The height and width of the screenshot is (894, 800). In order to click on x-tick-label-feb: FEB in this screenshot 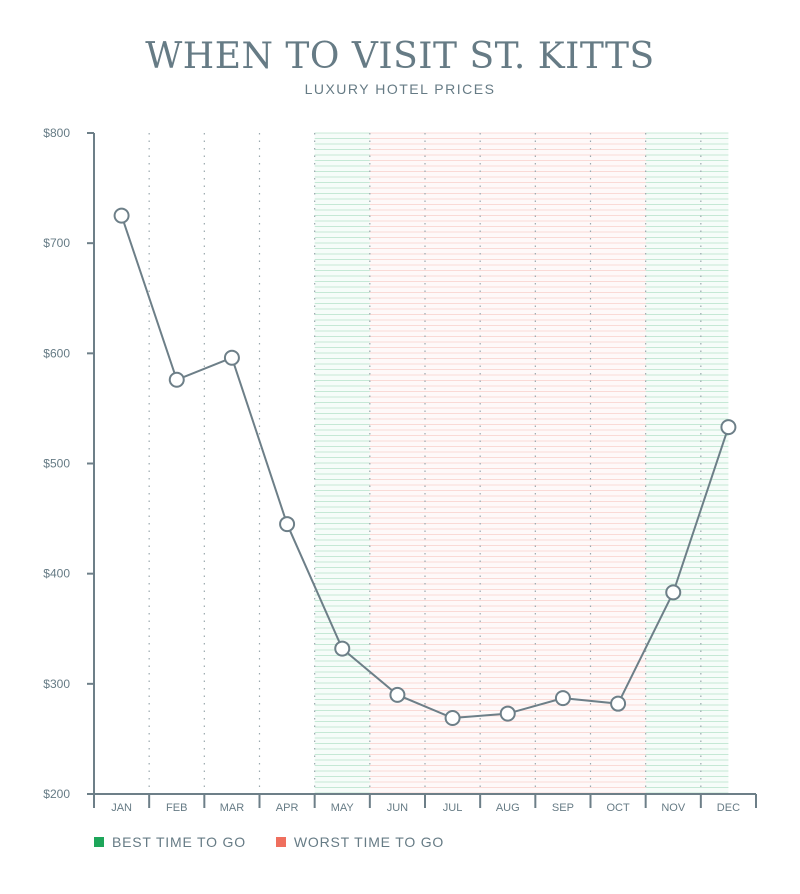, I will do `click(176, 808)`.